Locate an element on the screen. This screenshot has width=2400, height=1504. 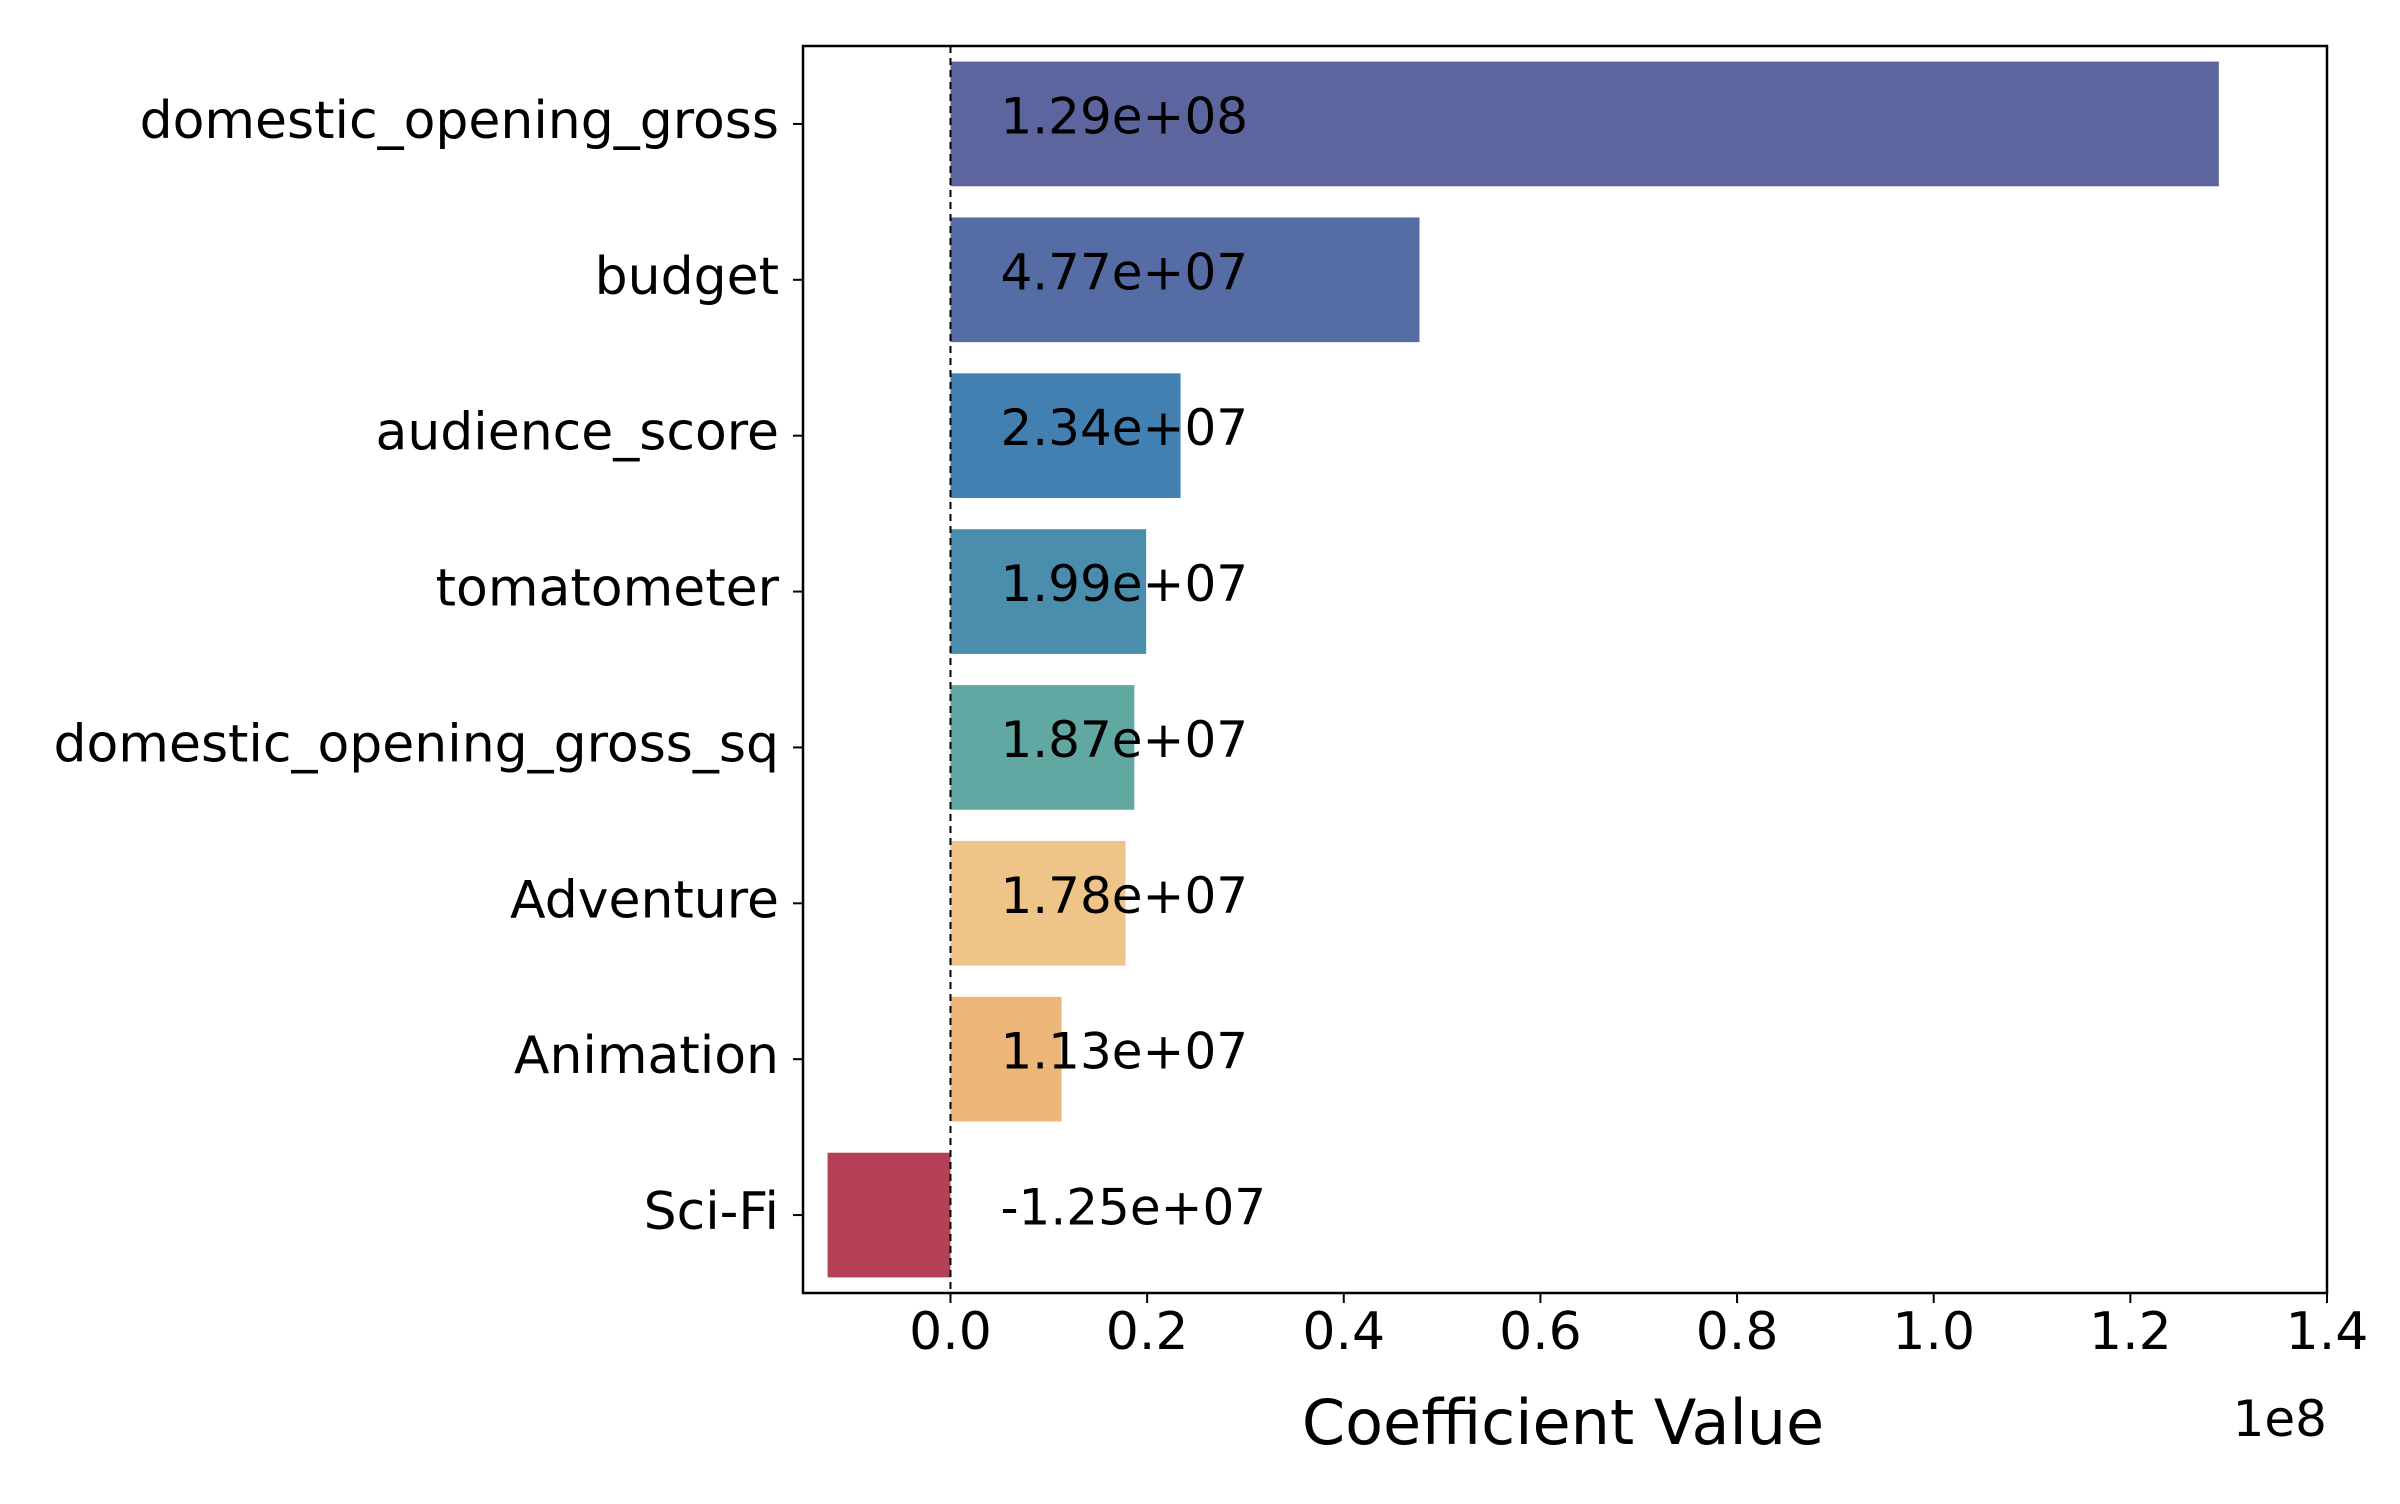
x-tick-label: 0.6 is located at coordinates (1540, 1332).